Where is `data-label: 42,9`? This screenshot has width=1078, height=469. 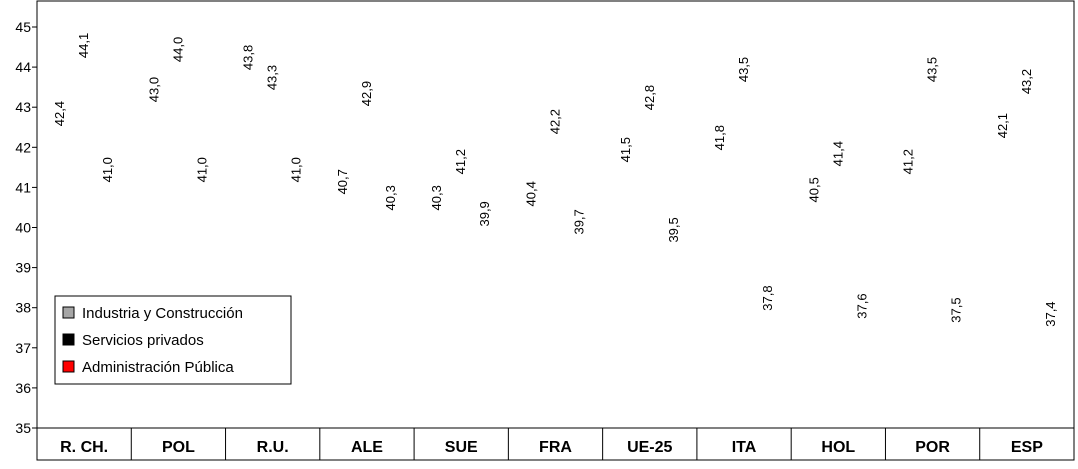 data-label: 42,9 is located at coordinates (366, 93).